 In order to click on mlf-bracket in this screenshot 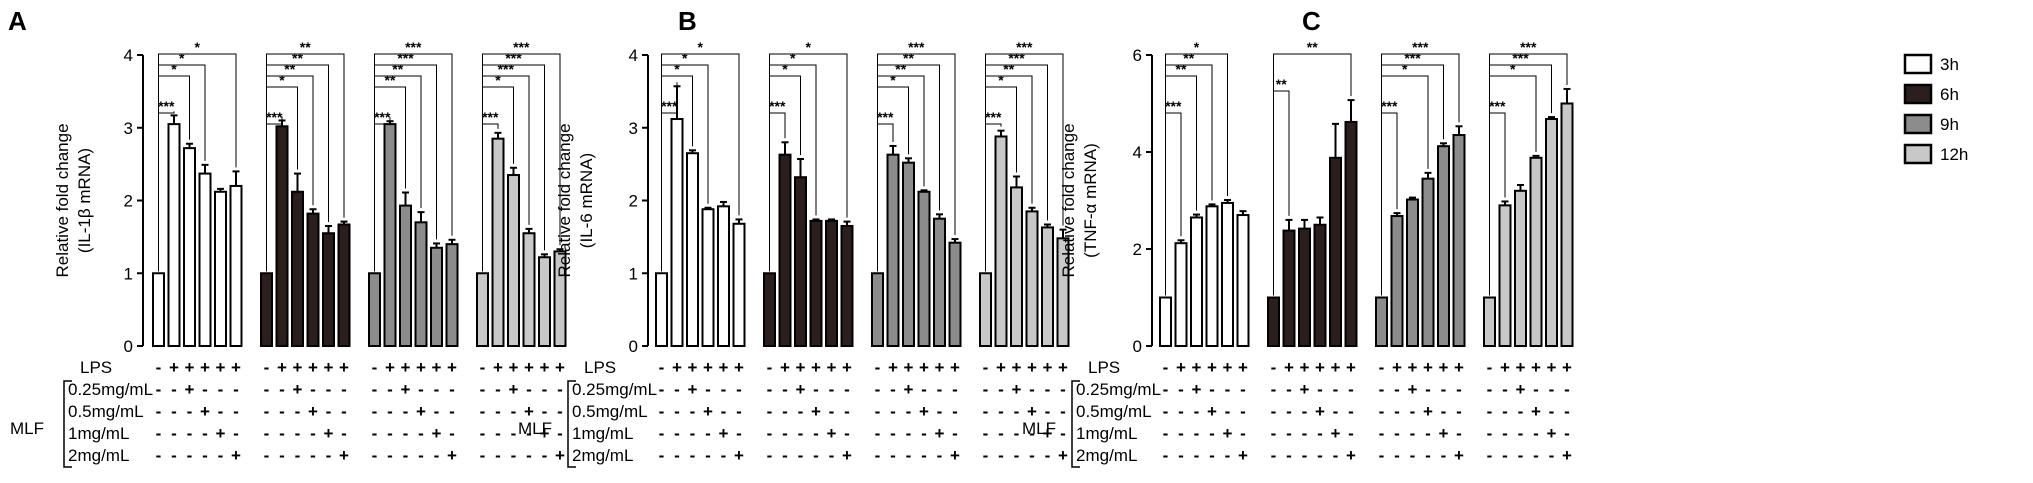, I will do `click(1075, 424)`.